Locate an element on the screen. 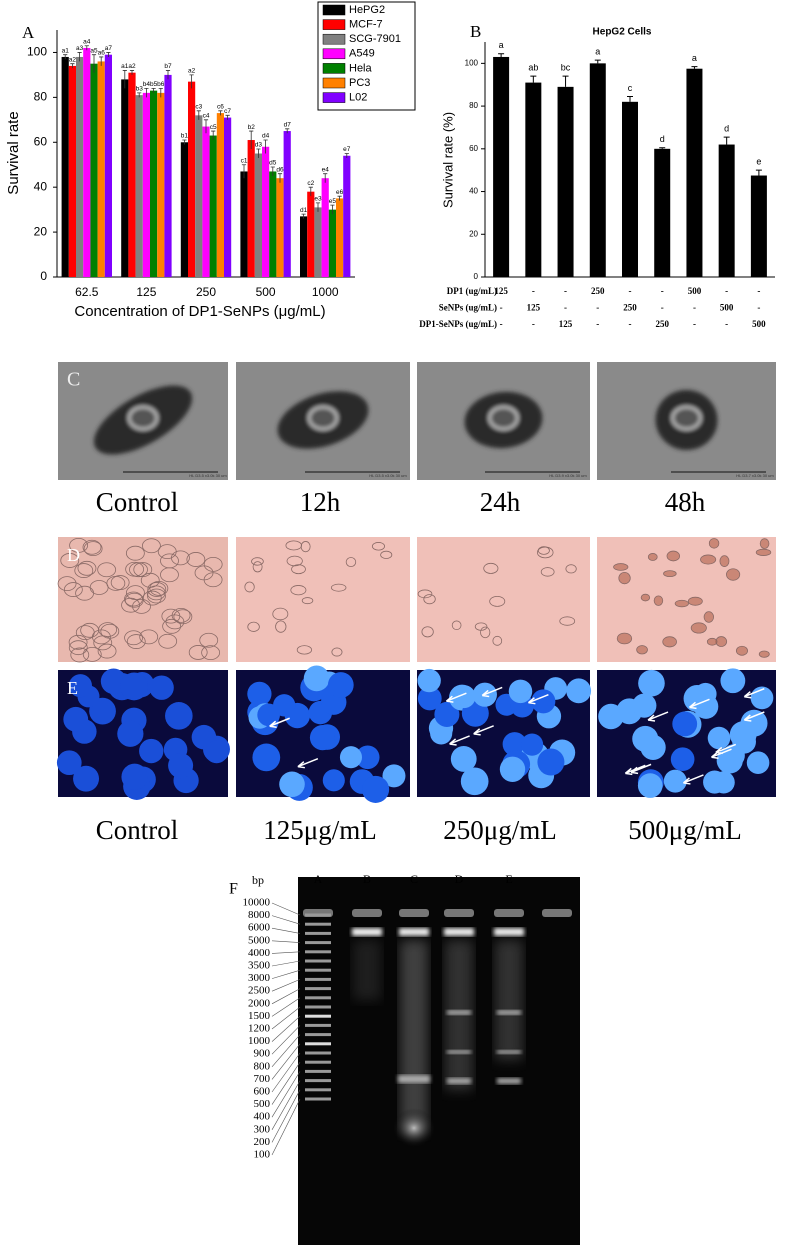 This screenshot has height=1259, width=787. bar-letter: e6 is located at coordinates (340, 192).